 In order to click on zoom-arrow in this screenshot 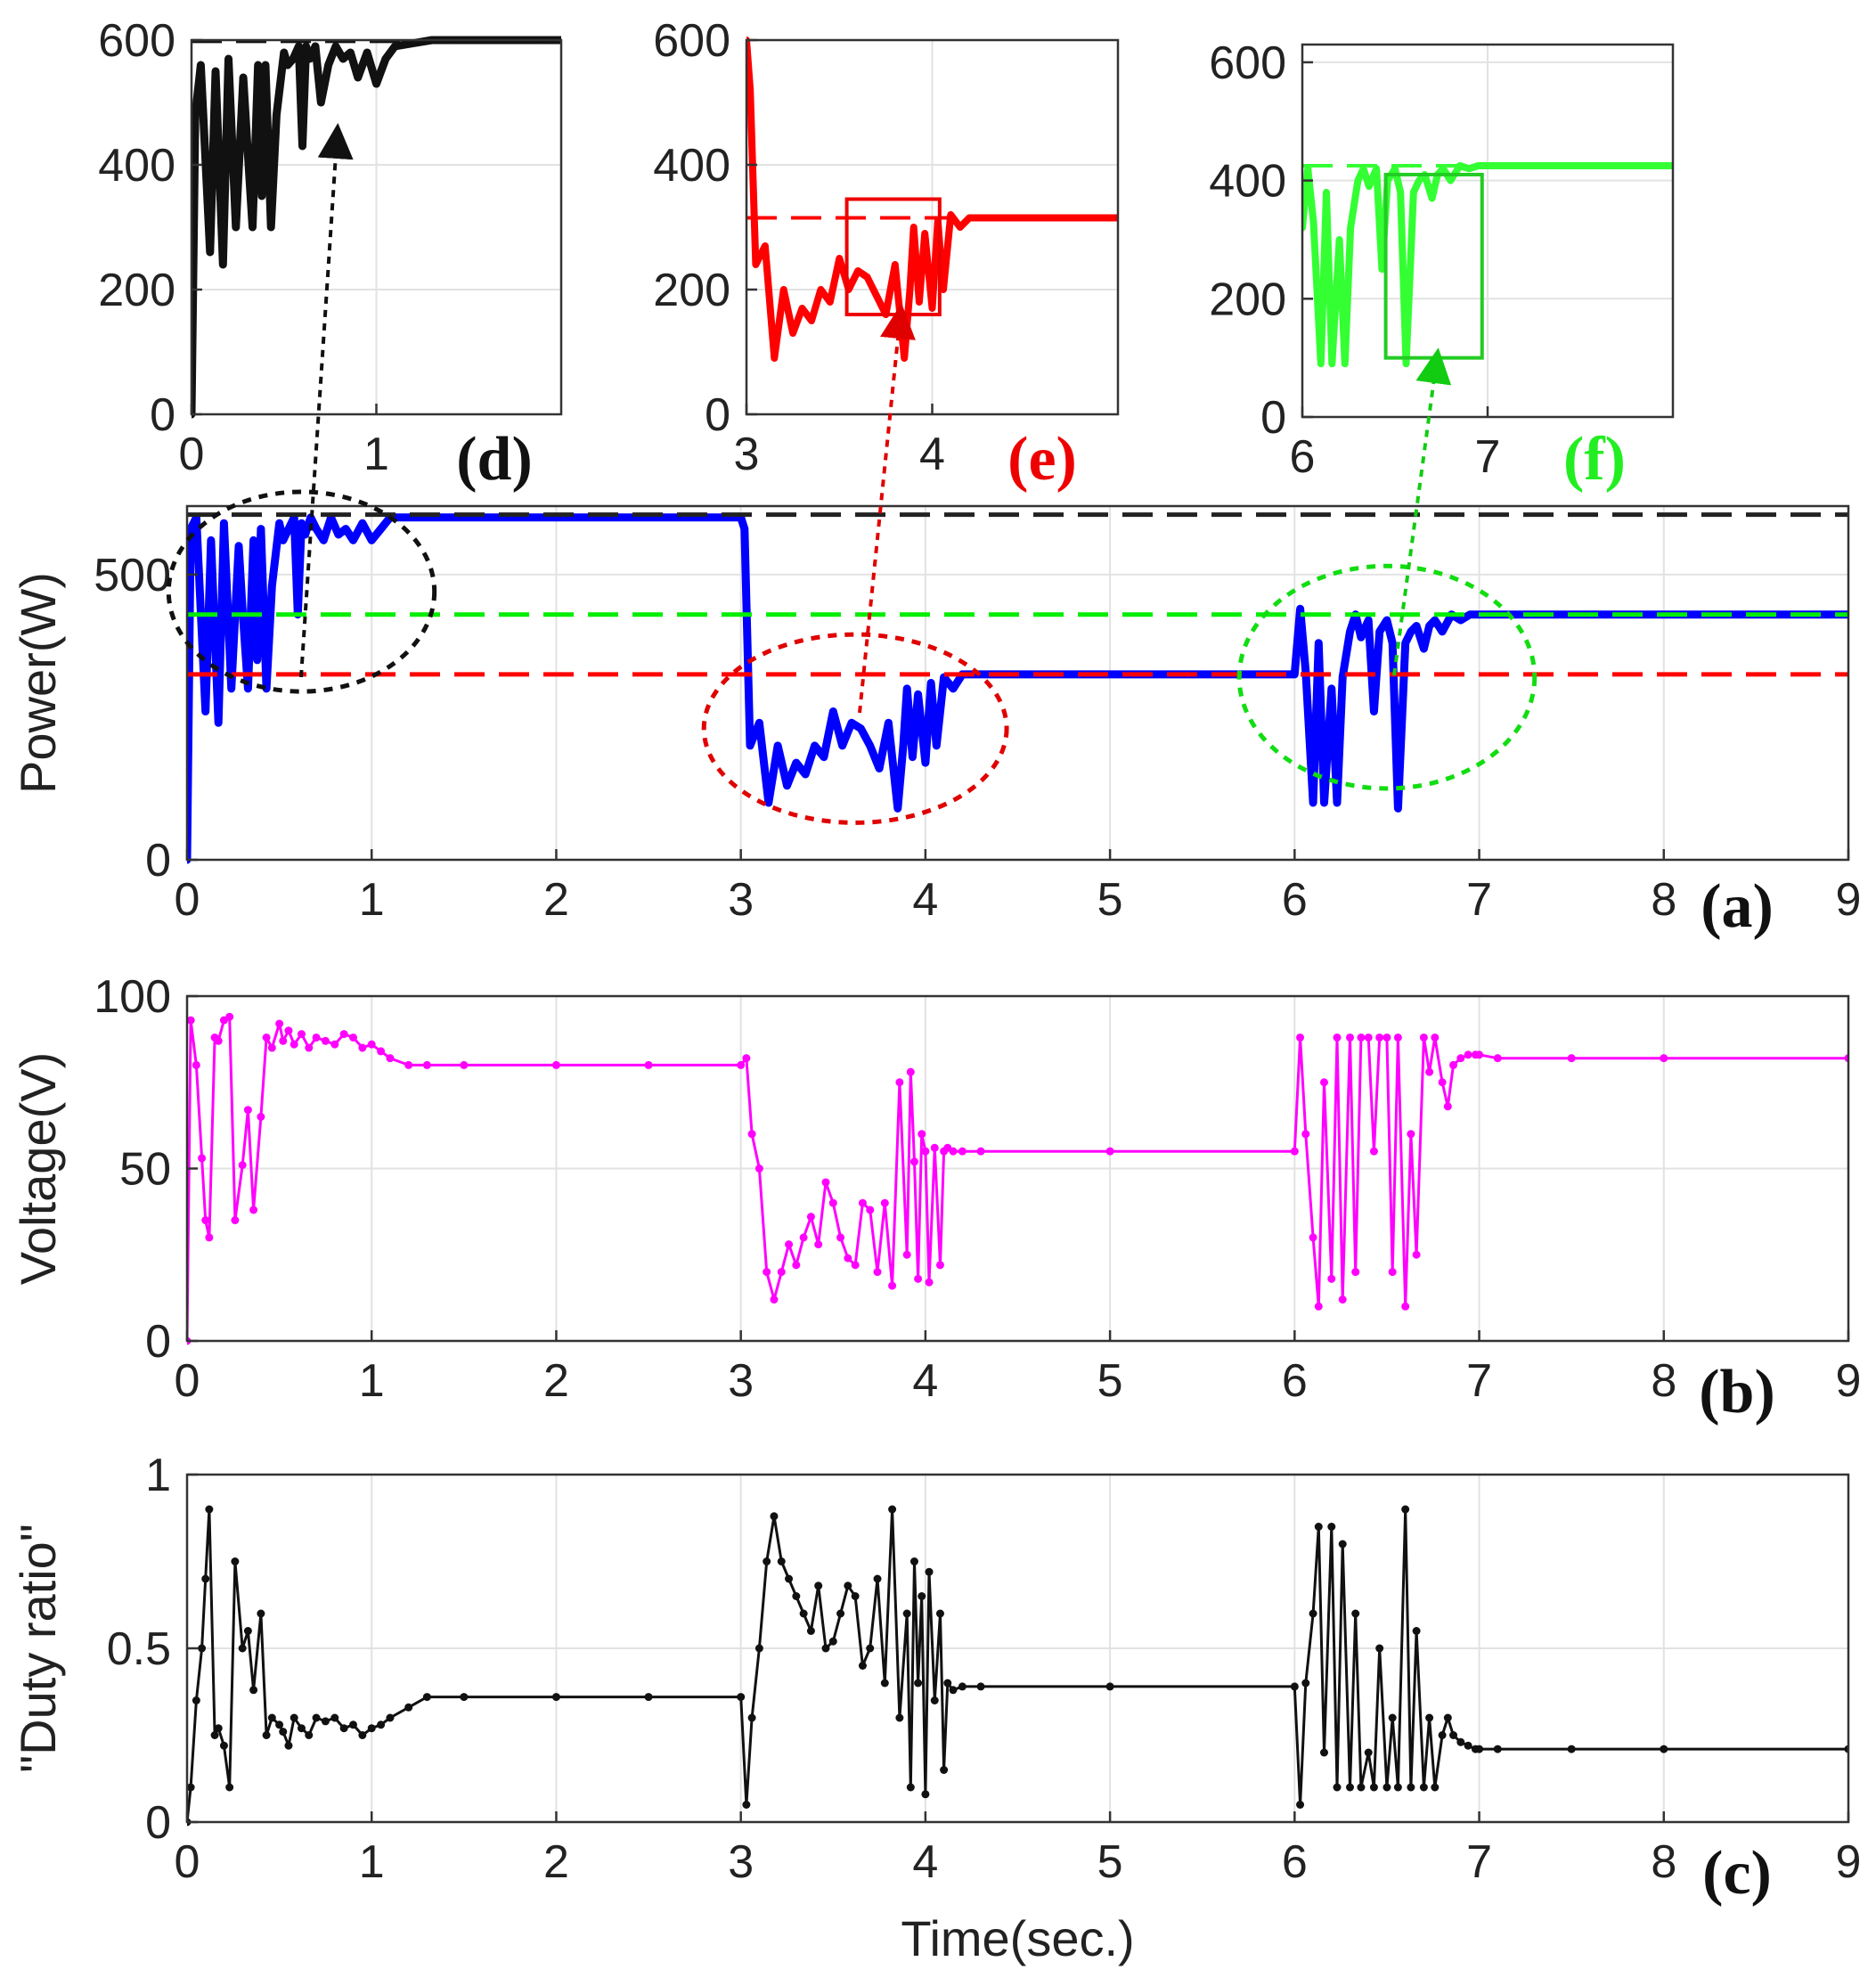, I will do `click(1422, 511)`.